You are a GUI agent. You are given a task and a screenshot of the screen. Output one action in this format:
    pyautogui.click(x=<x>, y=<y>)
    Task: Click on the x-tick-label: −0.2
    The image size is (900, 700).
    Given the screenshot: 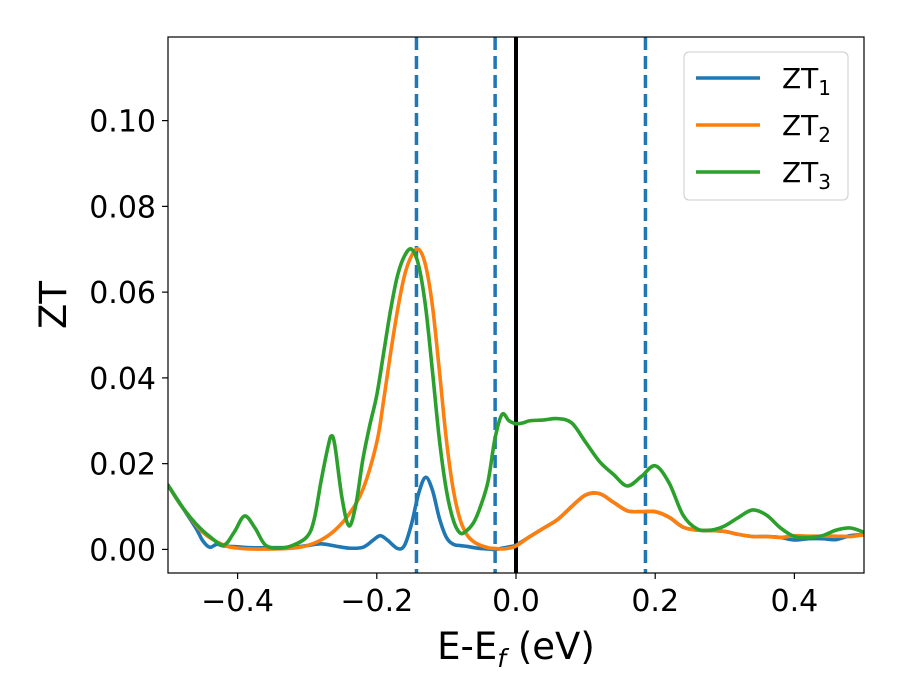 What is the action you would take?
    pyautogui.click(x=376, y=601)
    